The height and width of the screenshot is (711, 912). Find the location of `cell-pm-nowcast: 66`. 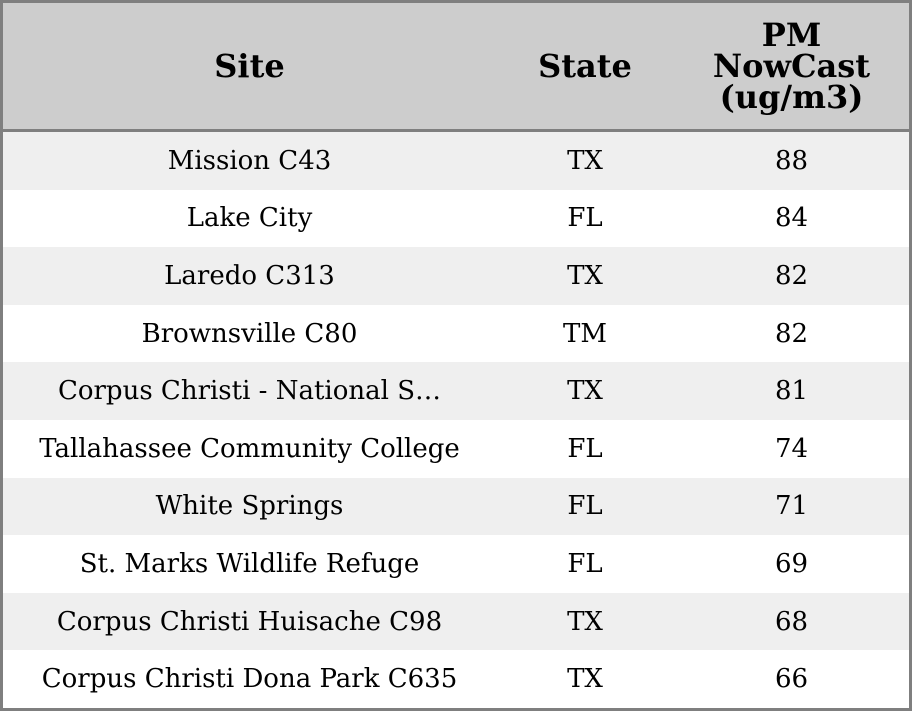

cell-pm-nowcast: 66 is located at coordinates (791, 679).